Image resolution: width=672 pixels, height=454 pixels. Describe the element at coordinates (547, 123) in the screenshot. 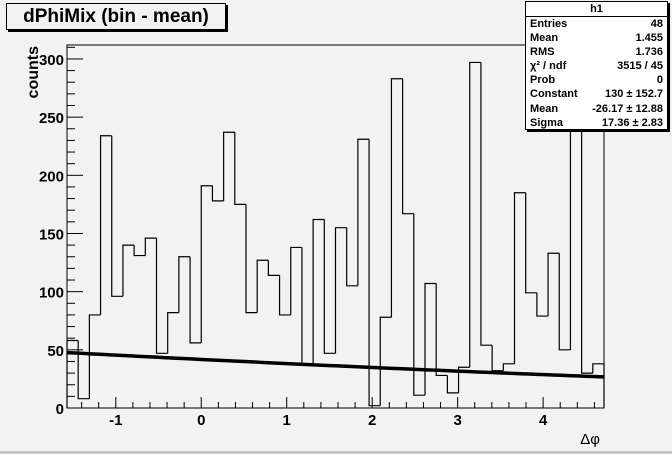

I see `stats-label: Sigma` at that location.